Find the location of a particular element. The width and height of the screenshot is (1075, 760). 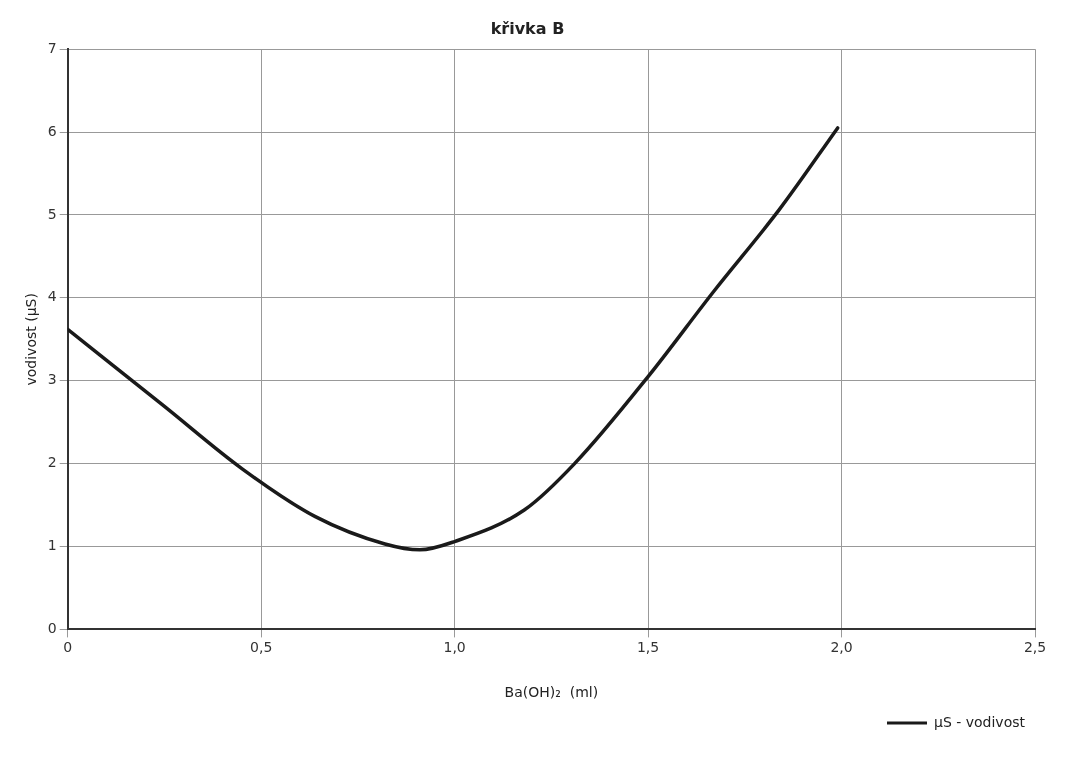

y-tick-label: 7 is located at coordinates (52, 47).